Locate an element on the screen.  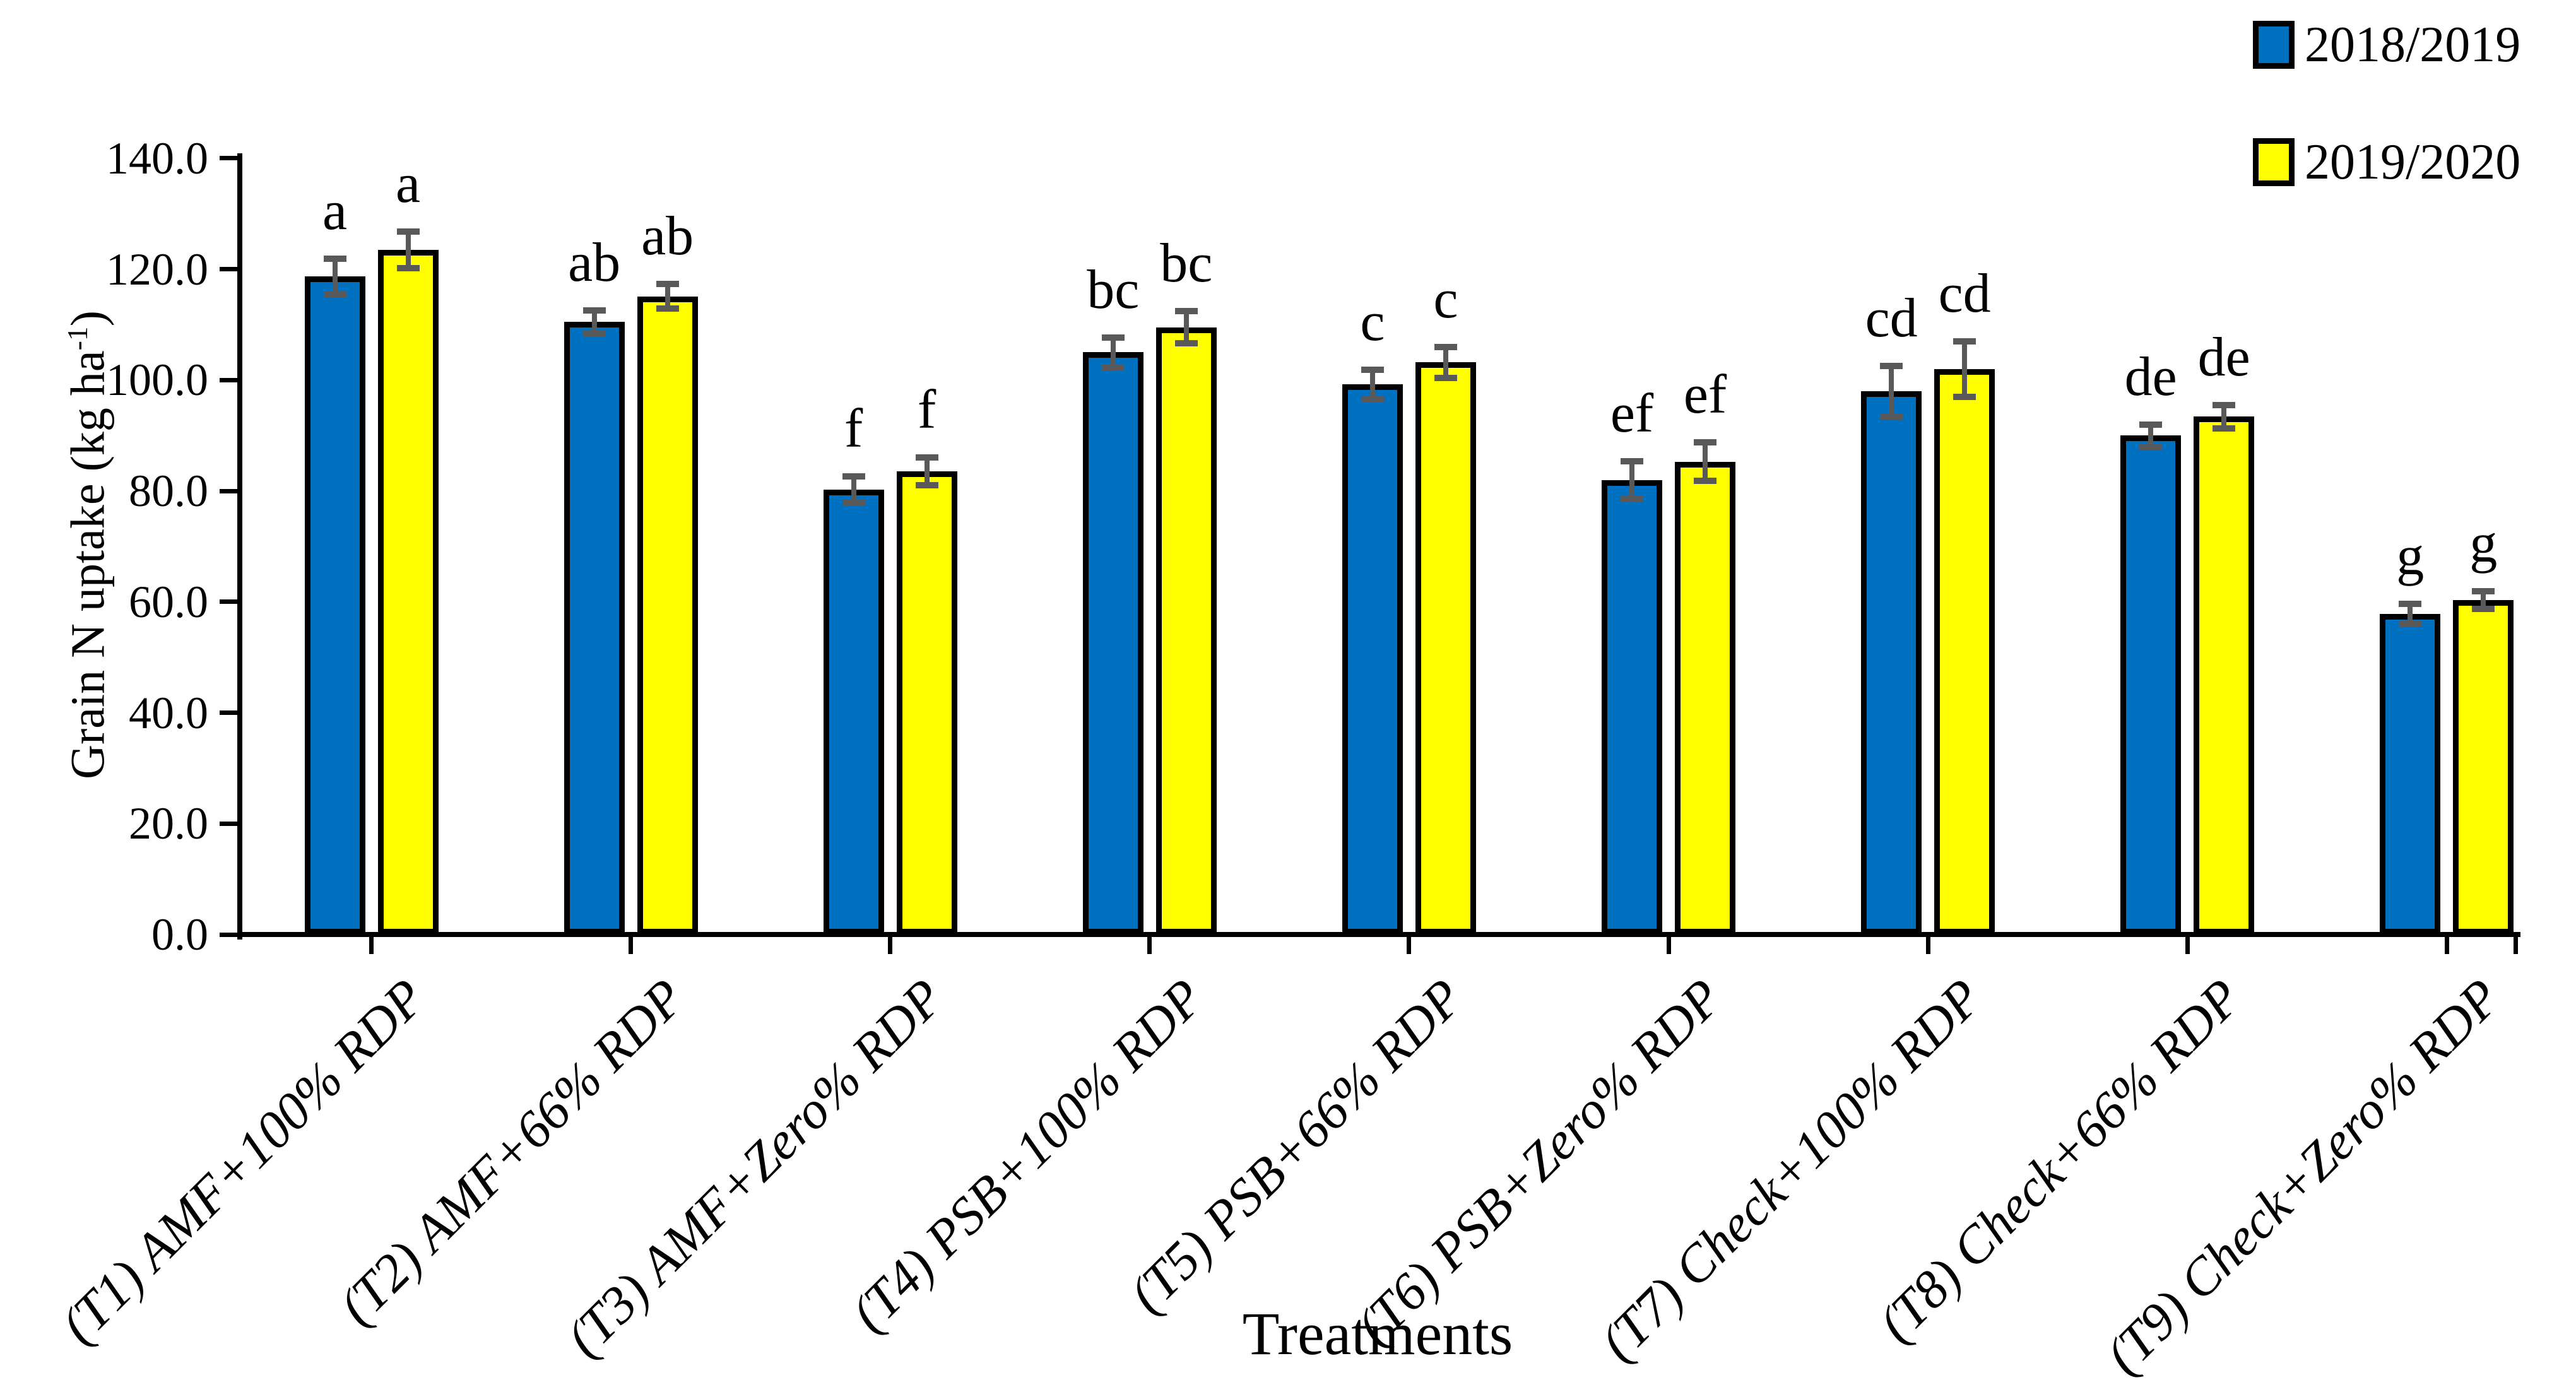
bar-2018/2019-T5 is located at coordinates (1373, 659).